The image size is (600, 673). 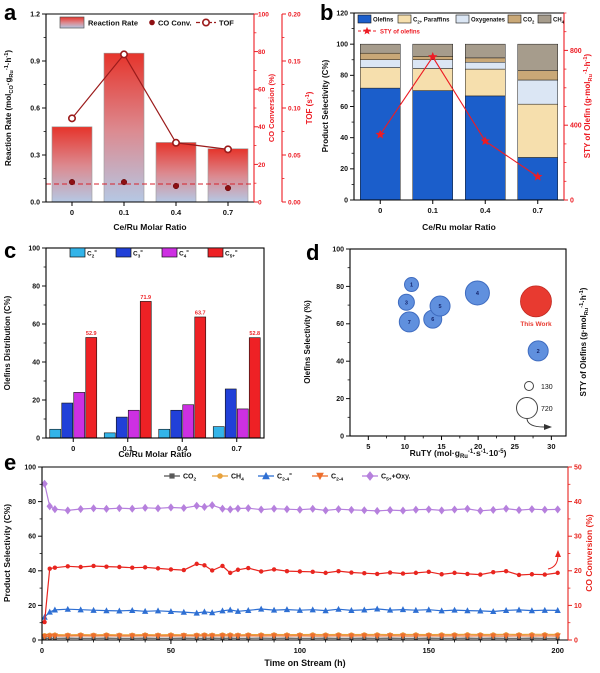 I want to click on panel-b-label: b, so click(x=327, y=12).